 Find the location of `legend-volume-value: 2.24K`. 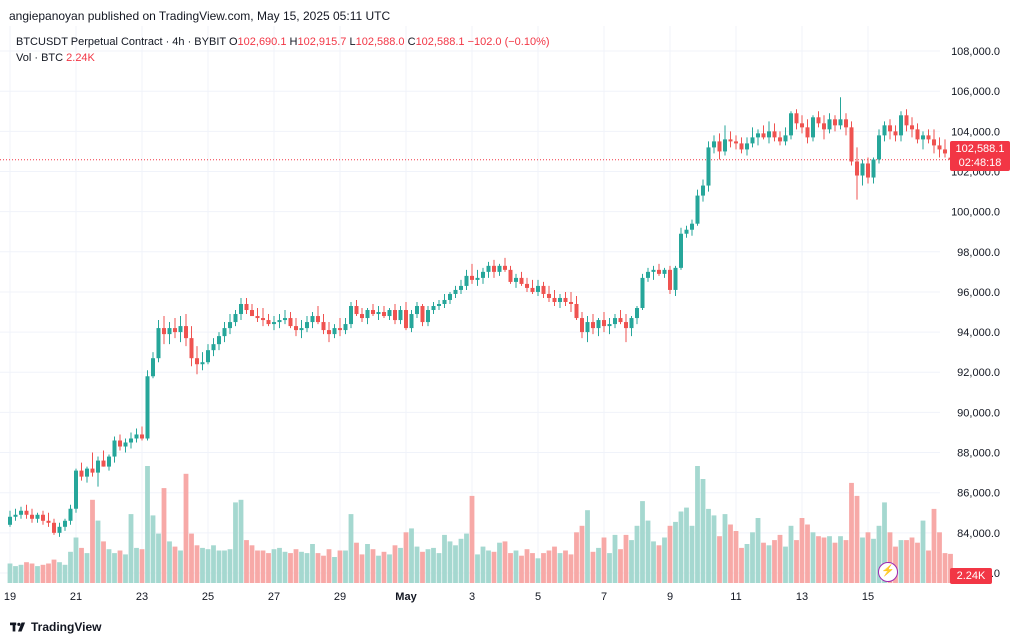

legend-volume-value: 2.24K is located at coordinates (80, 58).